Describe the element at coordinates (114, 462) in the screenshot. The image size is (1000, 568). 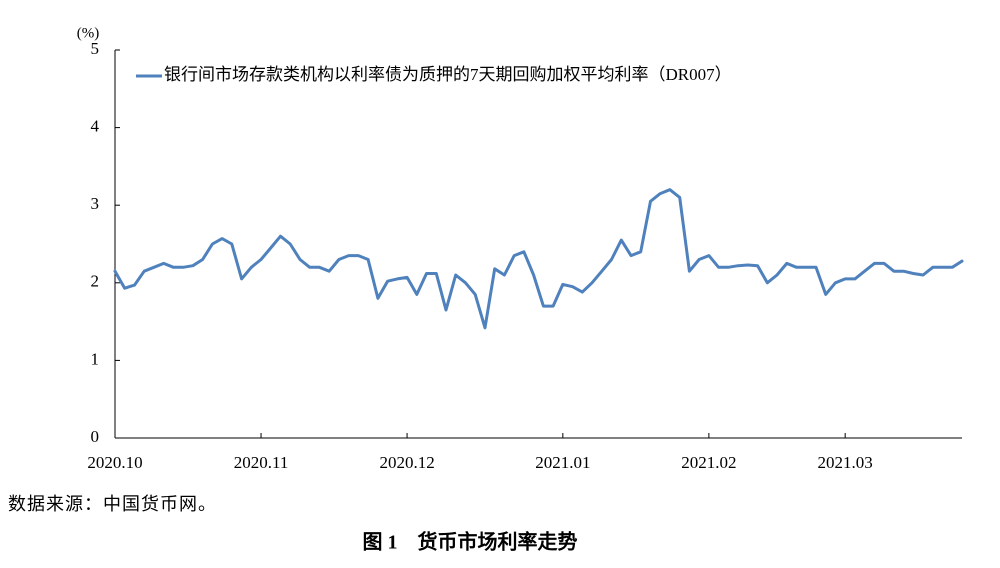
I see `x-tick-label: 2020.10` at that location.